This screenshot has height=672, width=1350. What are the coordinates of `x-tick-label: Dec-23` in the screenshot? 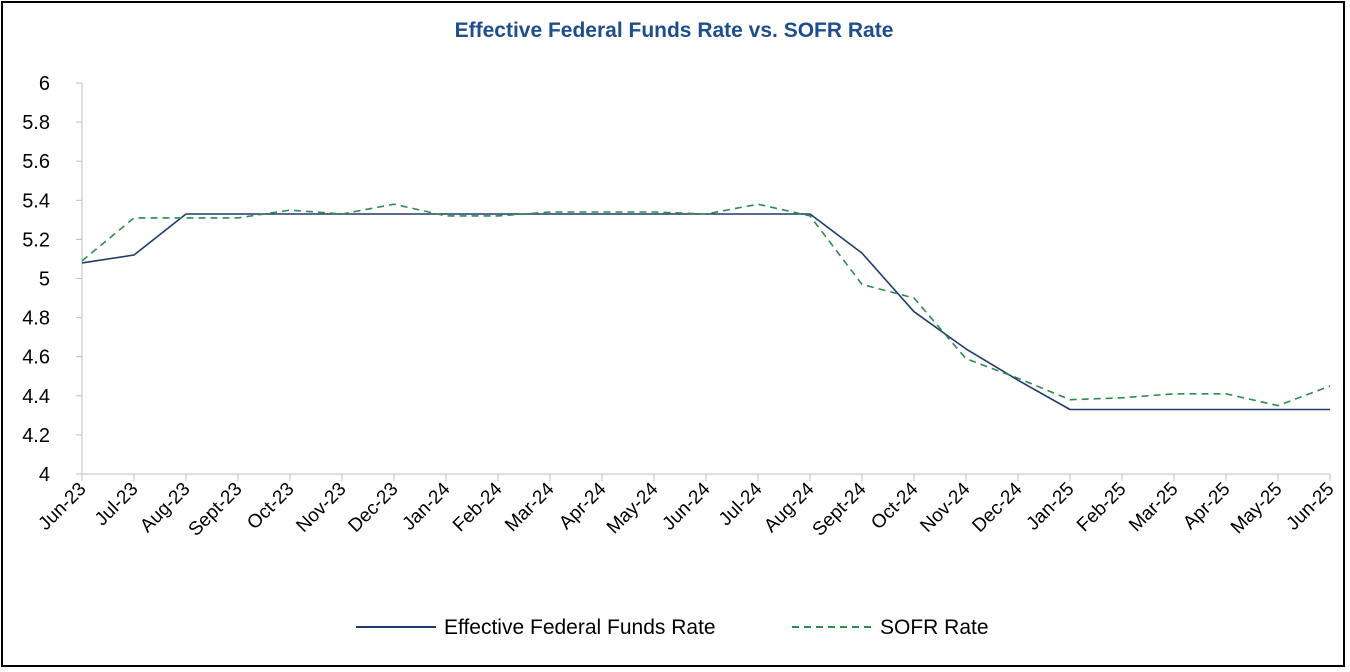 It's located at (373, 508).